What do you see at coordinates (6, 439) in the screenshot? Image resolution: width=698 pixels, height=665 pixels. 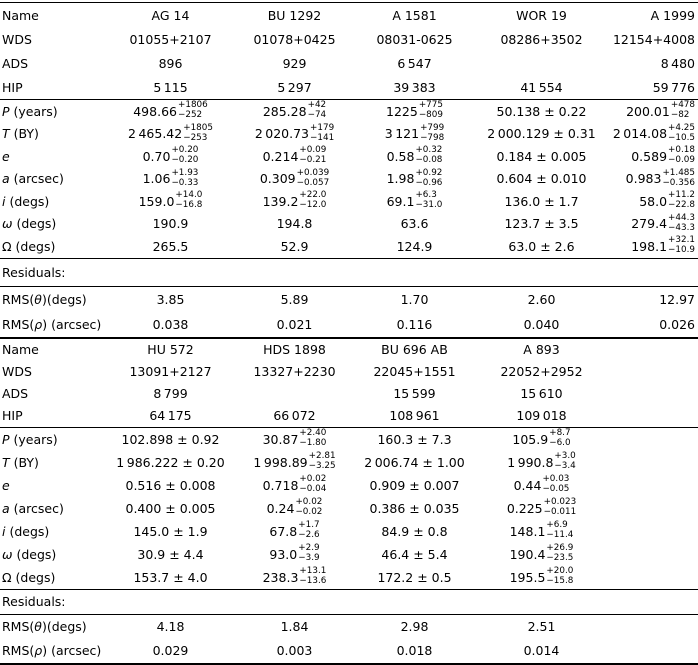 I see `math-symbol: P` at bounding box center [6, 439].